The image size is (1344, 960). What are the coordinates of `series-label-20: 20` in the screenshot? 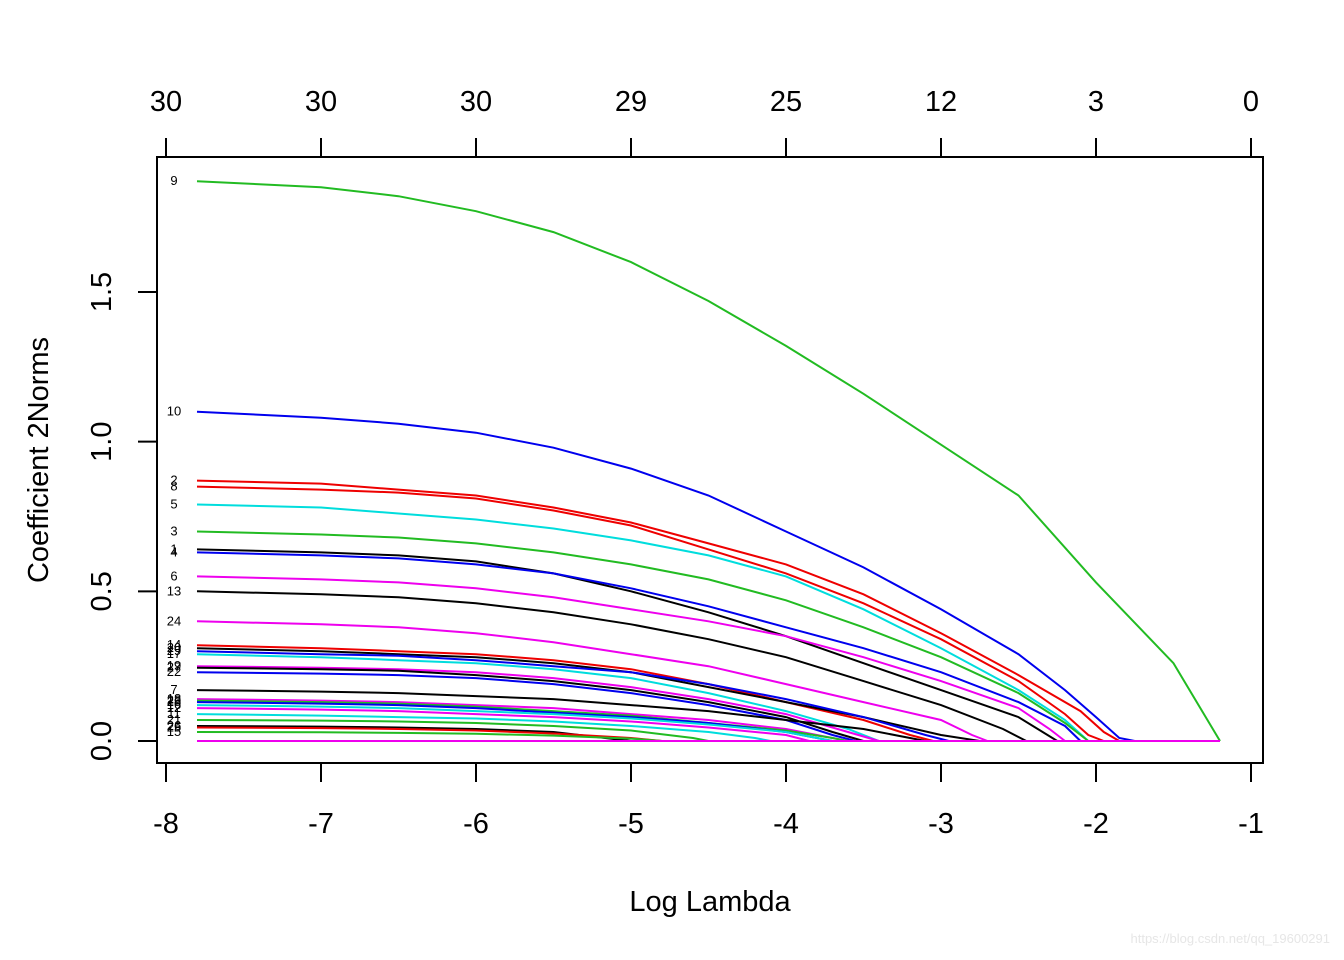 It's located at (174, 647).